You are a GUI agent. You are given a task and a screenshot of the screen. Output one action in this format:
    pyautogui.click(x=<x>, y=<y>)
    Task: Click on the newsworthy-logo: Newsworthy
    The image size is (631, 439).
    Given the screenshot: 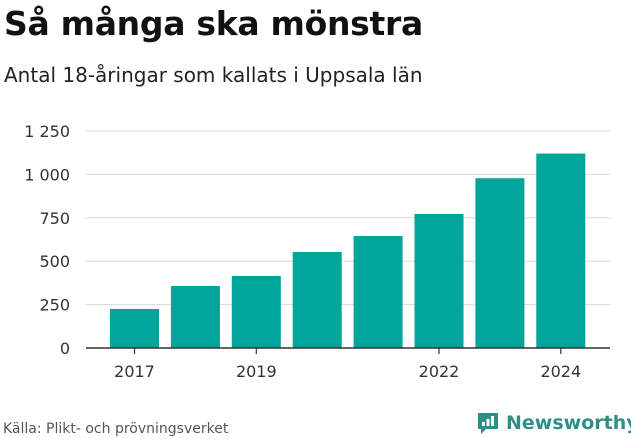 What is the action you would take?
    pyautogui.click(x=553, y=423)
    